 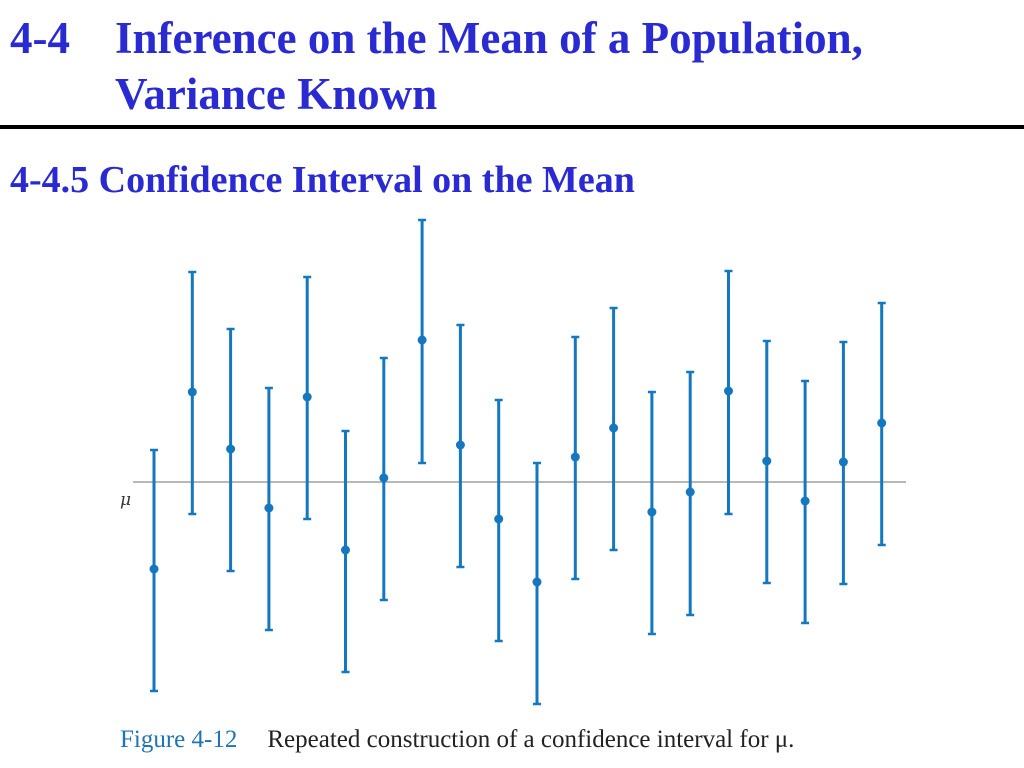 I want to click on section-number: 4-4, so click(x=40, y=38).